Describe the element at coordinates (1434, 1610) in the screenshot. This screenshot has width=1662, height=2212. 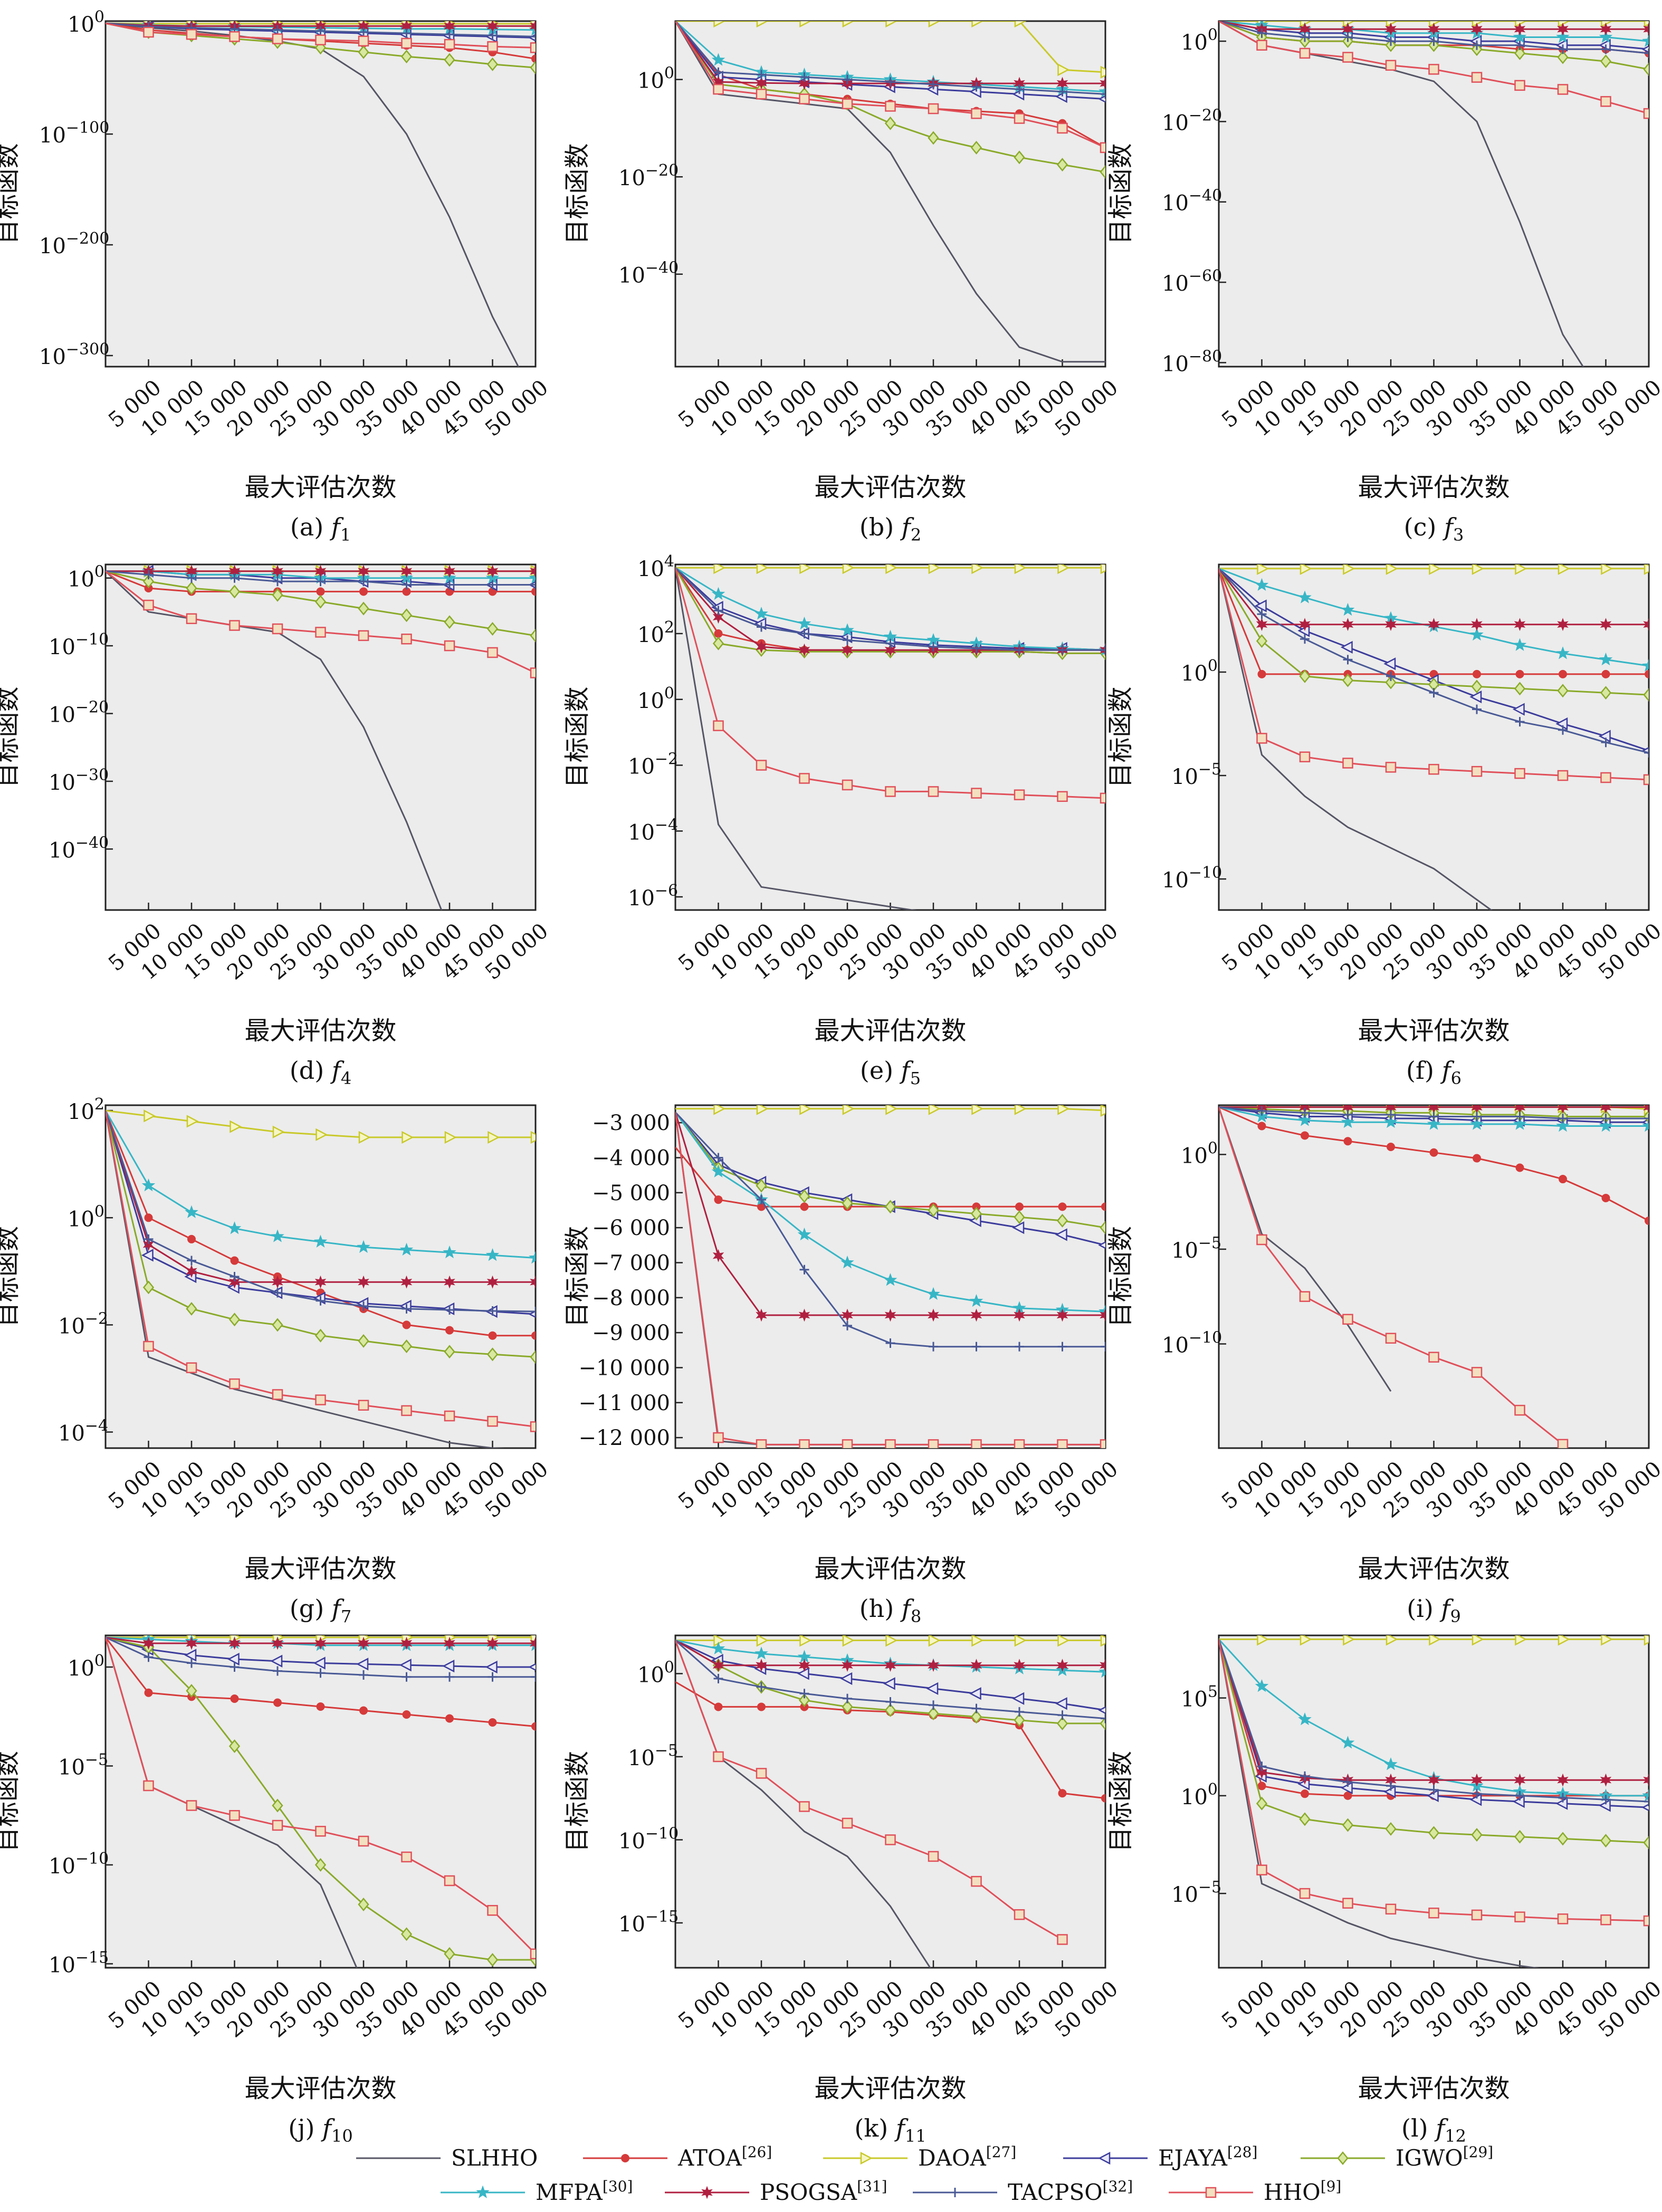
I see `panel-caption: (i) f9` at that location.